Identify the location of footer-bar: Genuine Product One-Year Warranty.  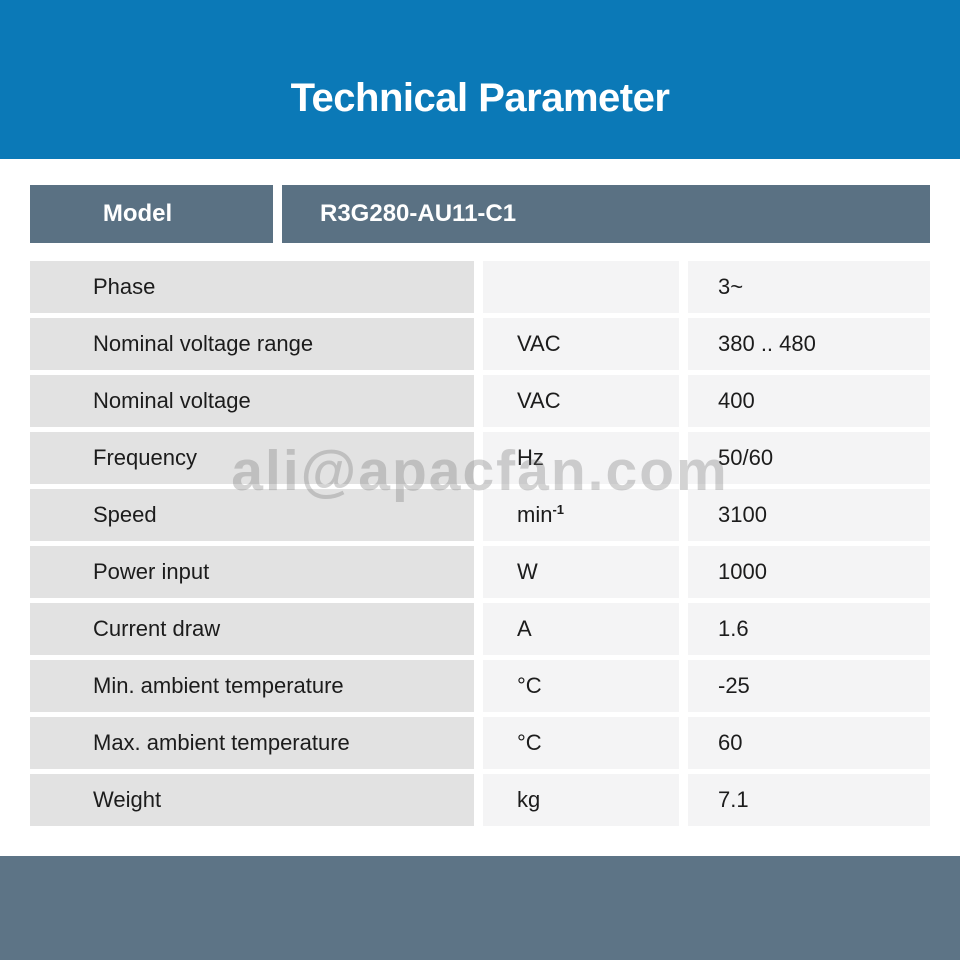
(480, 908).